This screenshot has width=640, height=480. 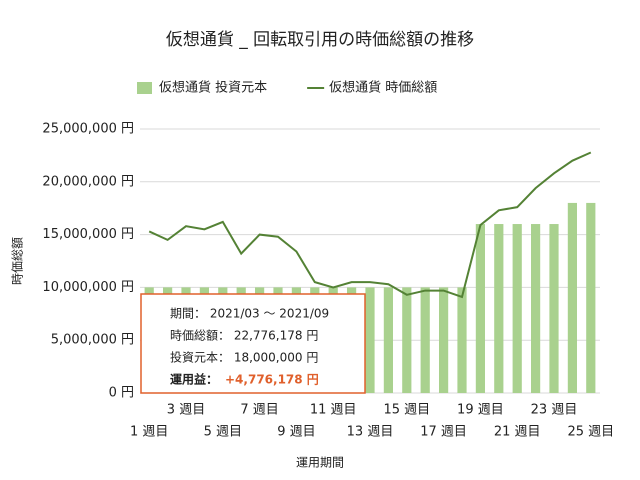 What do you see at coordinates (144, 88) in the screenshot?
I see `legend-swatch` at bounding box center [144, 88].